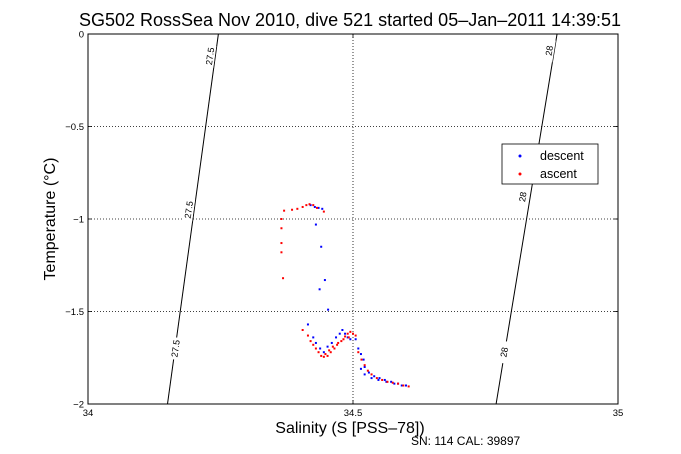 The height and width of the screenshot is (454, 681). I want to click on legend-box, so click(550, 164).